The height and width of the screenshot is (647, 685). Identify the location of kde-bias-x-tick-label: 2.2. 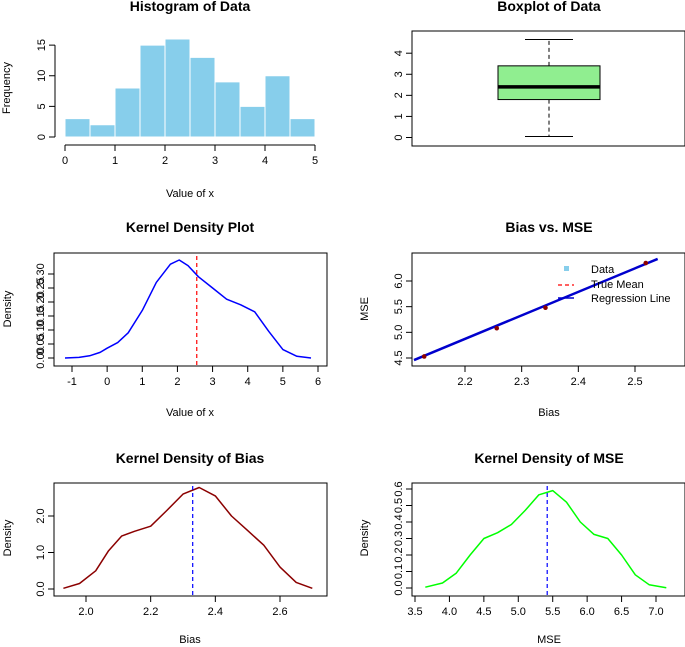
(150, 612).